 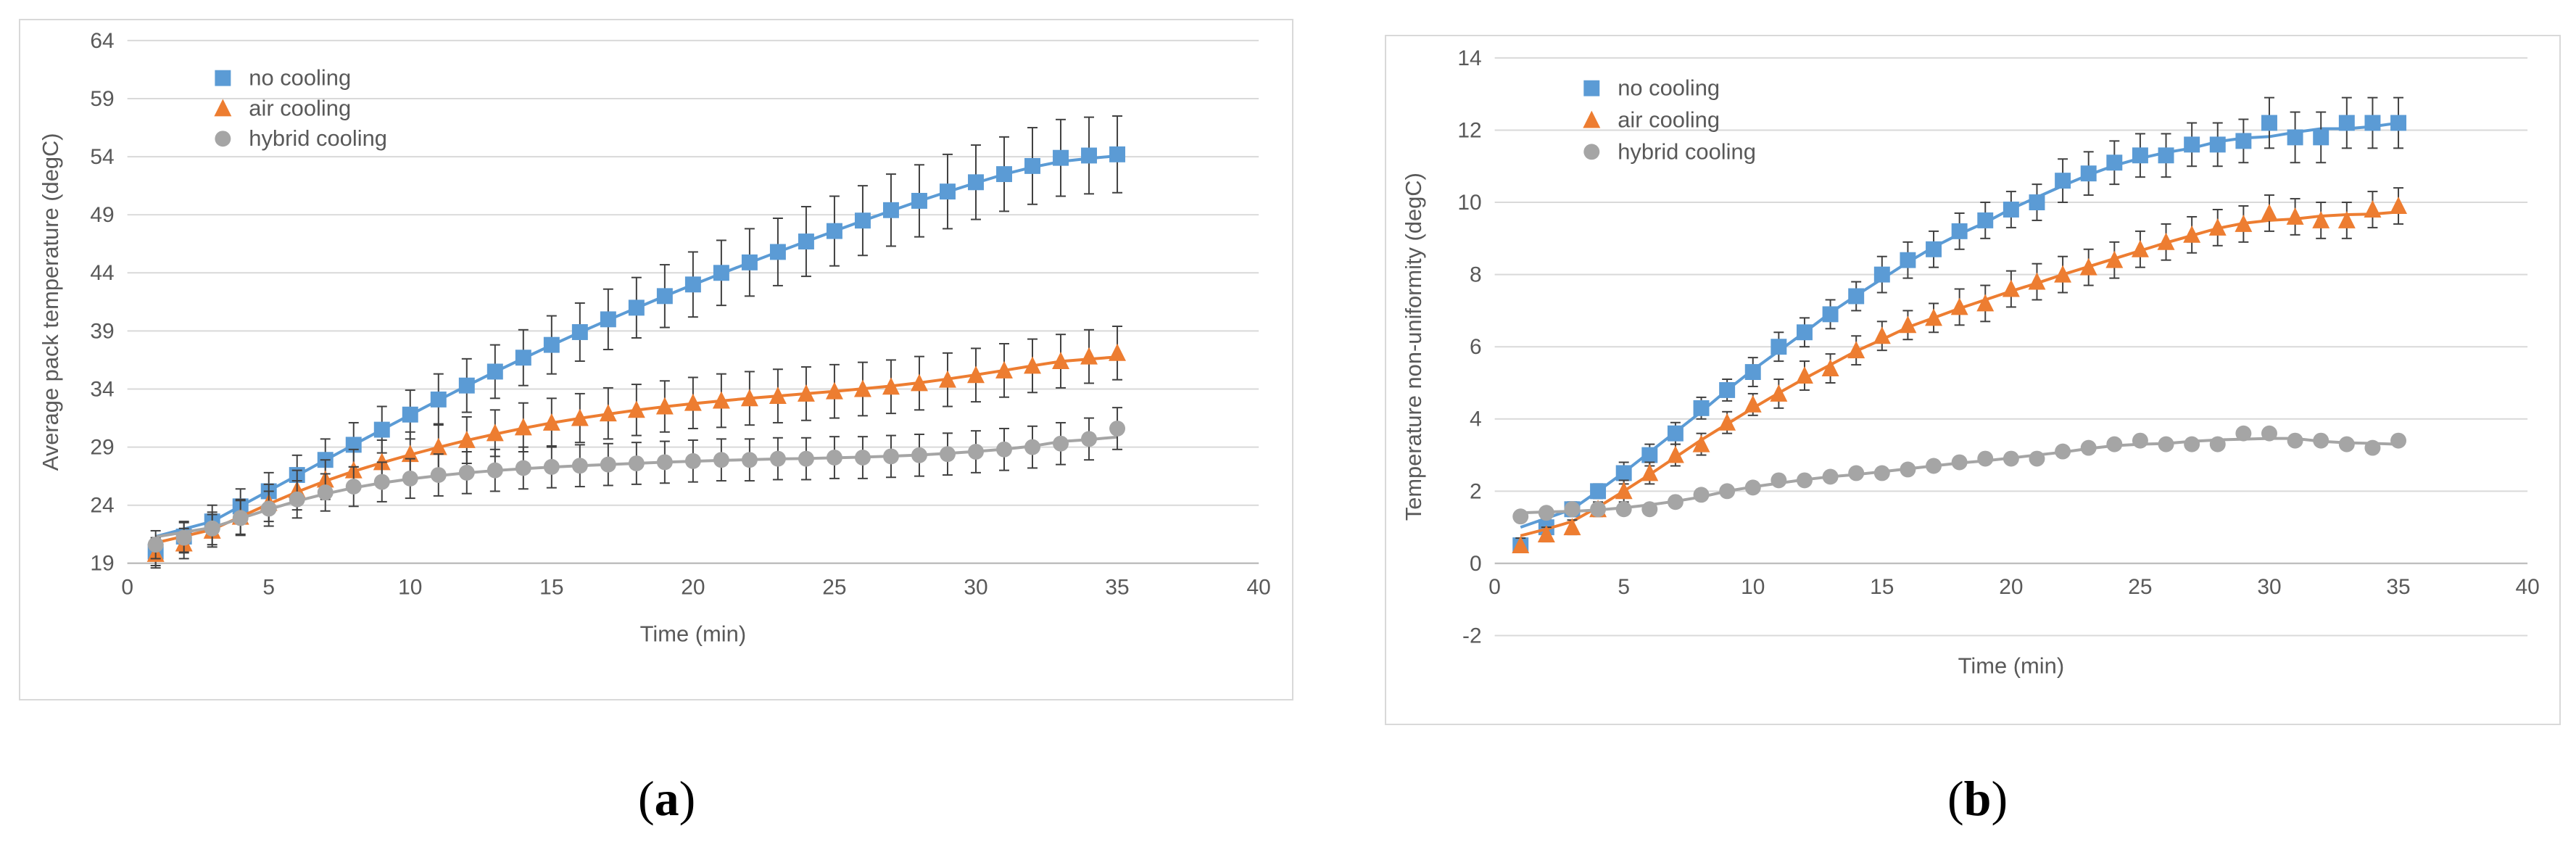 I want to click on chart-a-x-tick-label: 25, so click(x=834, y=588).